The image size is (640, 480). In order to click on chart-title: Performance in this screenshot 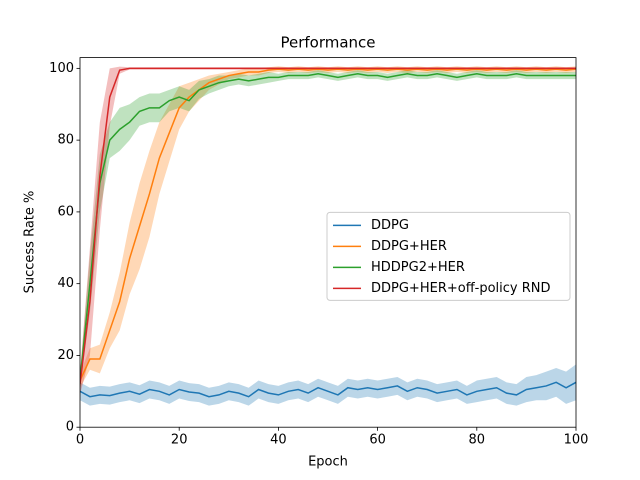, I will do `click(327, 43)`.